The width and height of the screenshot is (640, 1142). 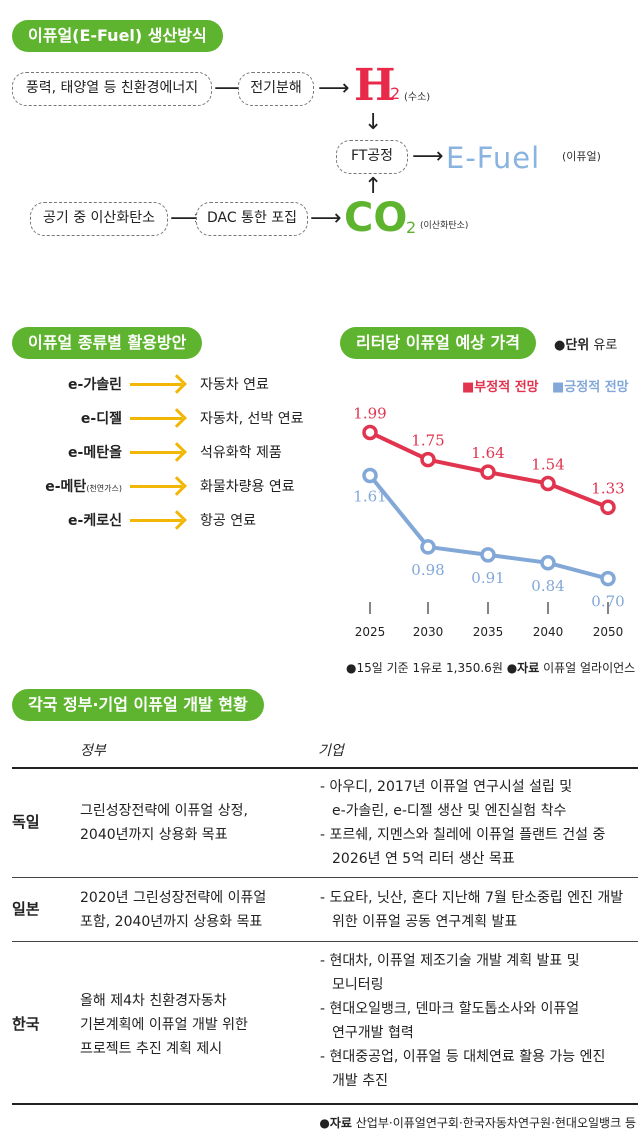 What do you see at coordinates (276, 89) in the screenshot?
I see `electrolysis-box: 전기분해` at bounding box center [276, 89].